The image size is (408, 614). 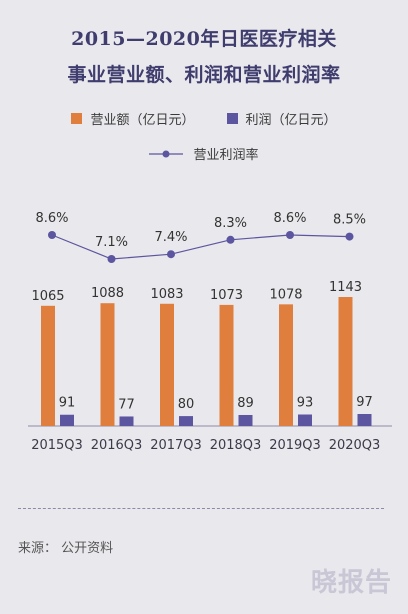 I want to click on profit-label: 77, so click(x=126, y=404).